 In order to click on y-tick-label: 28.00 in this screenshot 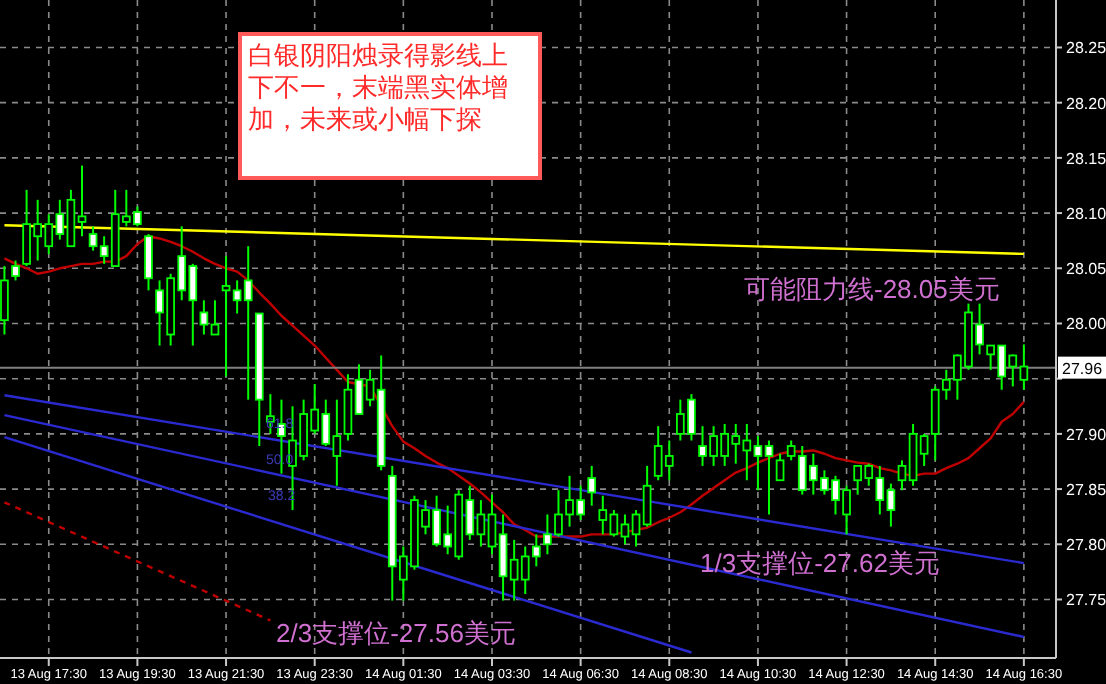, I will do `click(1086, 324)`.